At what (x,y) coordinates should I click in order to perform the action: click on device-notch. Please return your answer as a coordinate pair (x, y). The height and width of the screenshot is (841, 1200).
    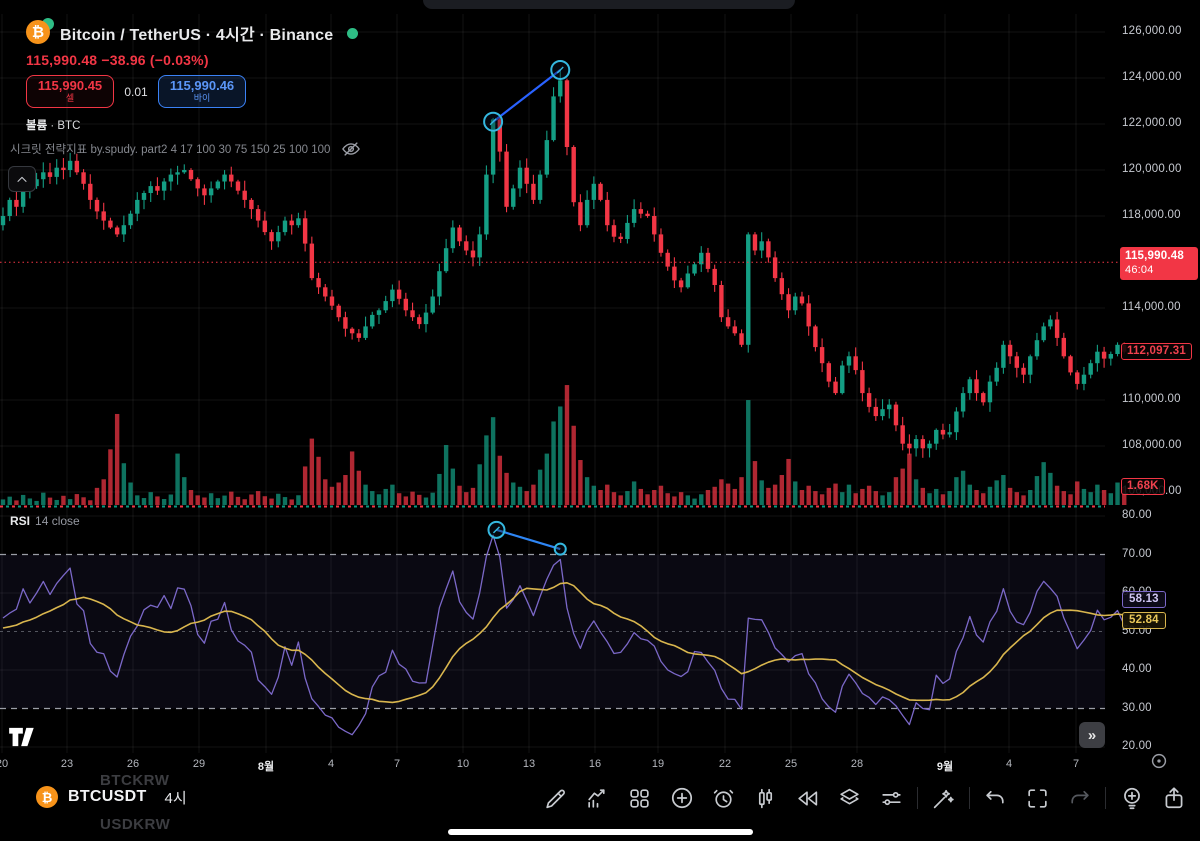
    Looking at the image, I should click on (609, 4).